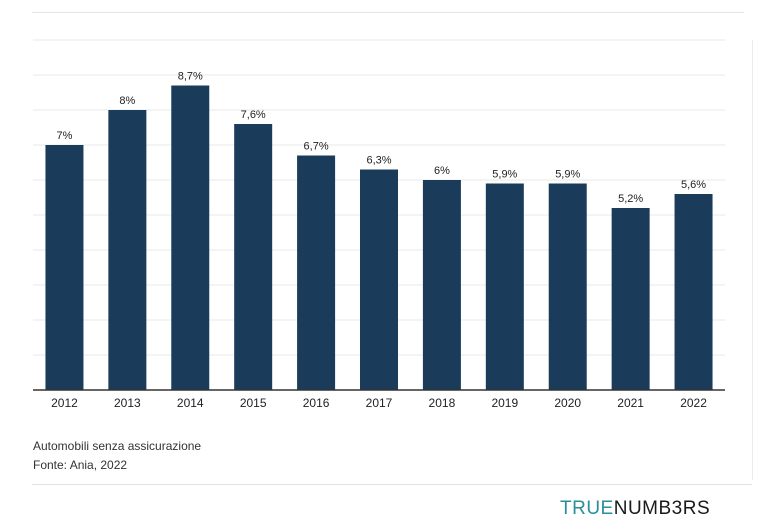 The image size is (768, 532). Describe the element at coordinates (190, 237) in the screenshot. I see `bar-2014` at that location.